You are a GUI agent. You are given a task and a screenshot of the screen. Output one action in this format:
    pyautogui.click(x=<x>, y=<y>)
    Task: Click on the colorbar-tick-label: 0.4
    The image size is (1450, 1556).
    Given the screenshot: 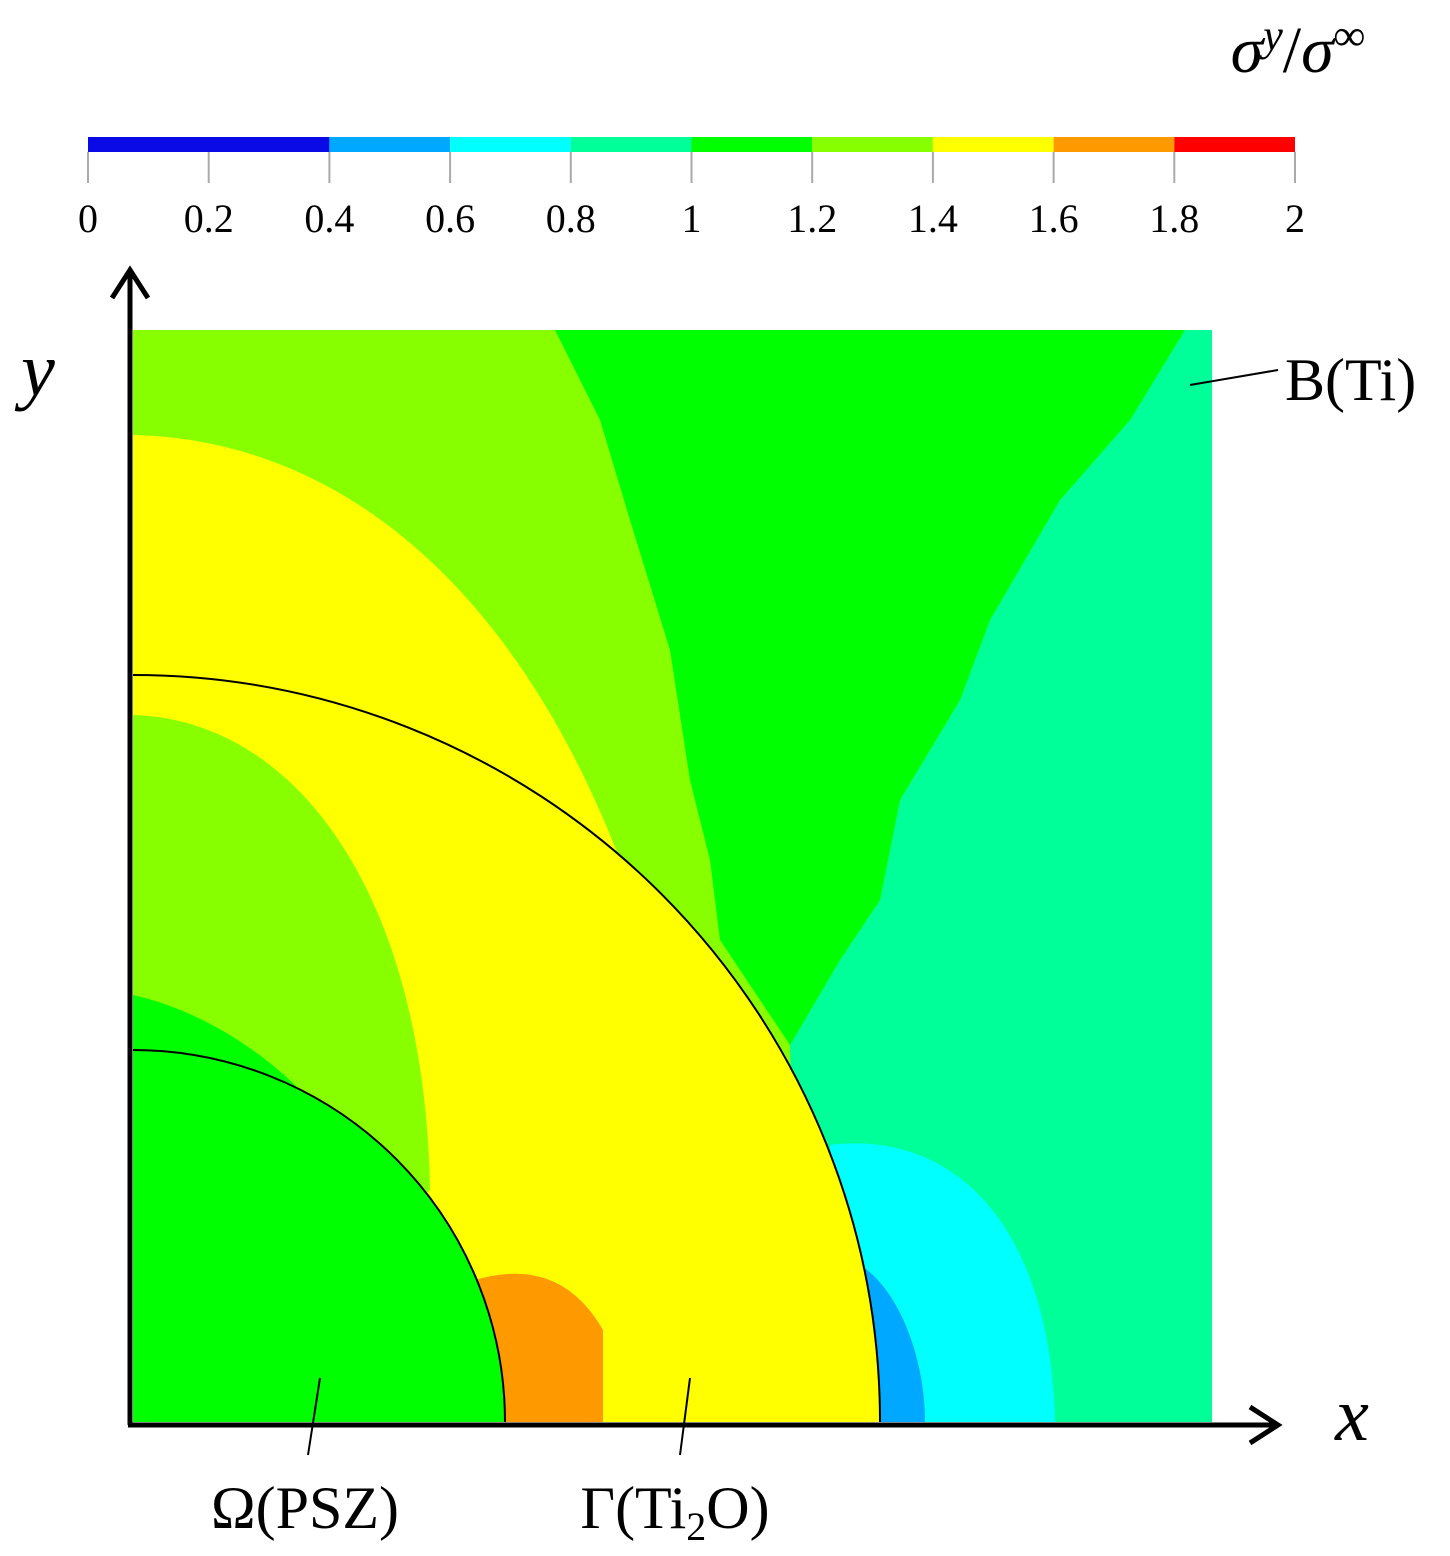 What is the action you would take?
    pyautogui.click(x=329, y=218)
    